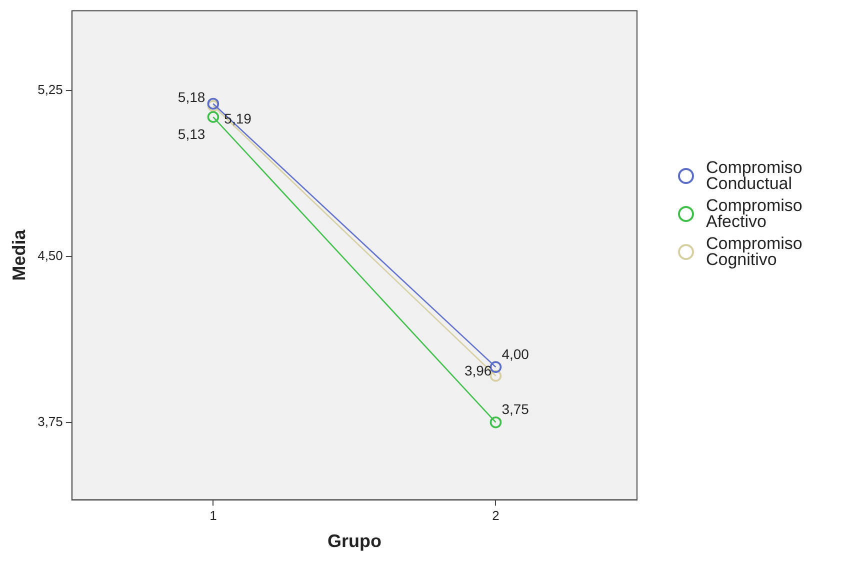 The width and height of the screenshot is (847, 562). What do you see at coordinates (516, 409) in the screenshot?
I see `data-label: 3,75` at bounding box center [516, 409].